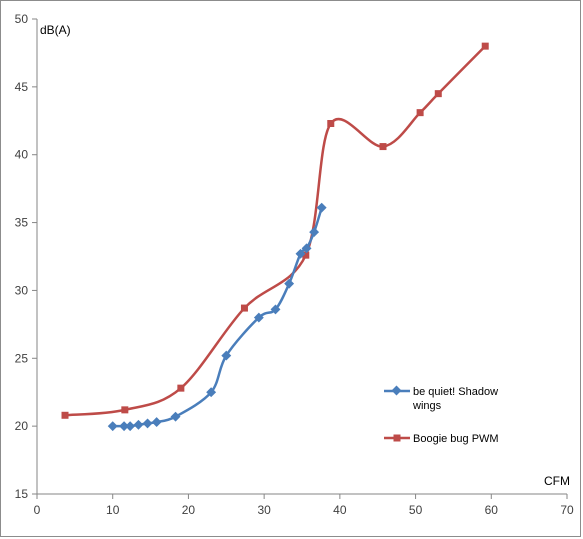 The height and width of the screenshot is (539, 583). I want to click on y-tick-label: 30, so click(22, 290).